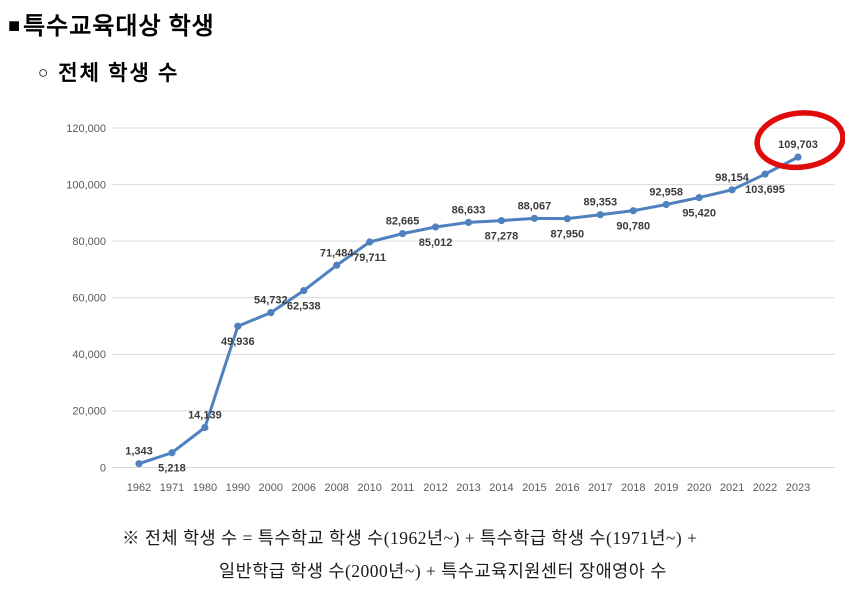 This screenshot has width=845, height=600. Describe the element at coordinates (119, 27) in the screenshot. I see `page-title-text: 특수교육대상 학생` at that location.